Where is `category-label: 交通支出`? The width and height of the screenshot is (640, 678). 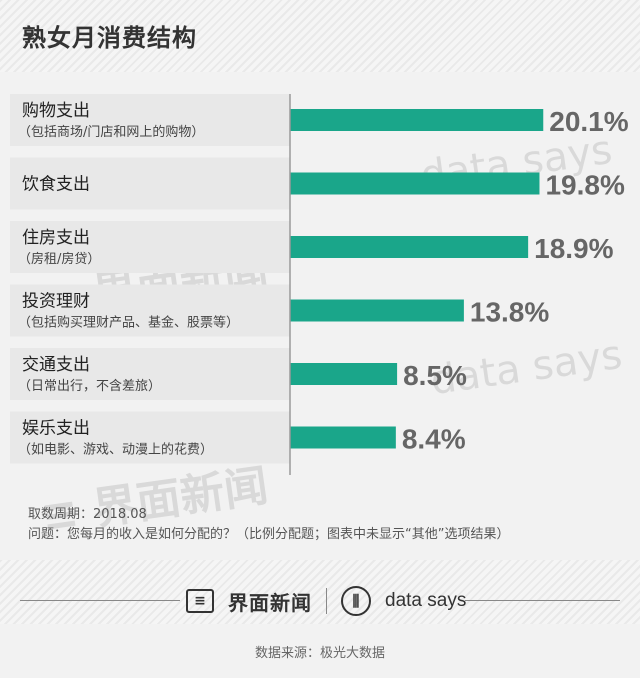
category-label: 交通支出 is located at coordinates (56, 365).